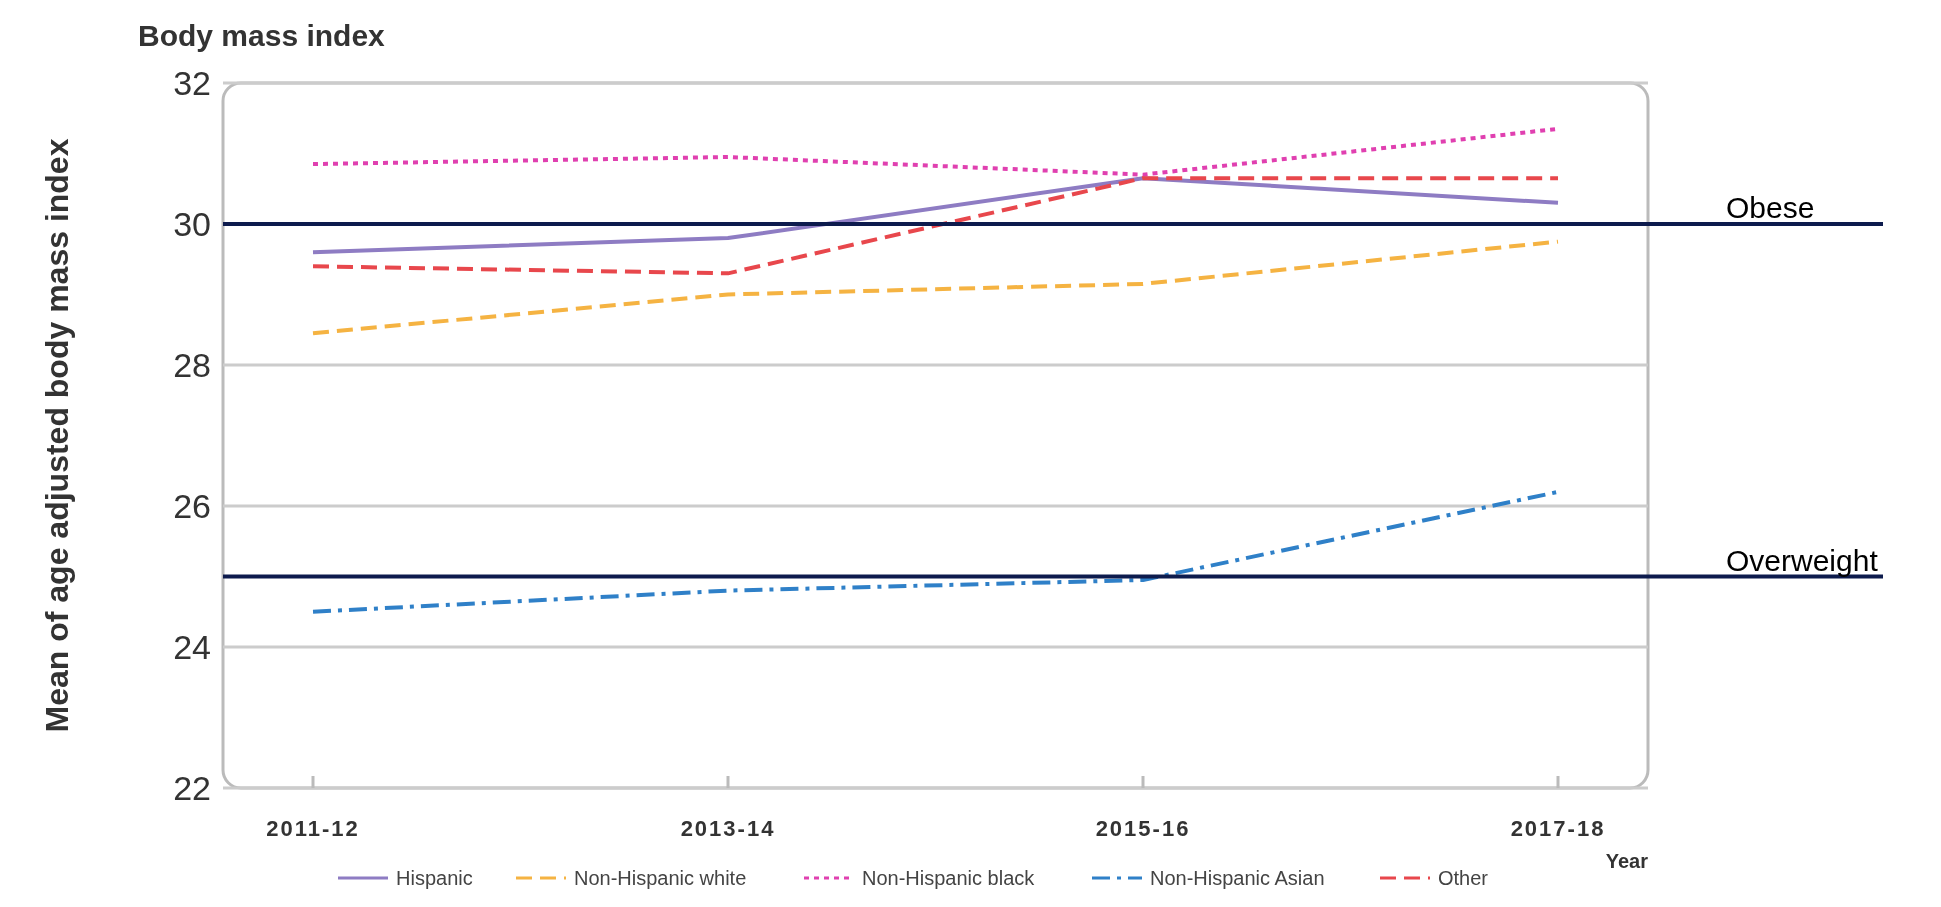  Describe the element at coordinates (434, 878) in the screenshot. I see `legend-label: Hispanic` at that location.